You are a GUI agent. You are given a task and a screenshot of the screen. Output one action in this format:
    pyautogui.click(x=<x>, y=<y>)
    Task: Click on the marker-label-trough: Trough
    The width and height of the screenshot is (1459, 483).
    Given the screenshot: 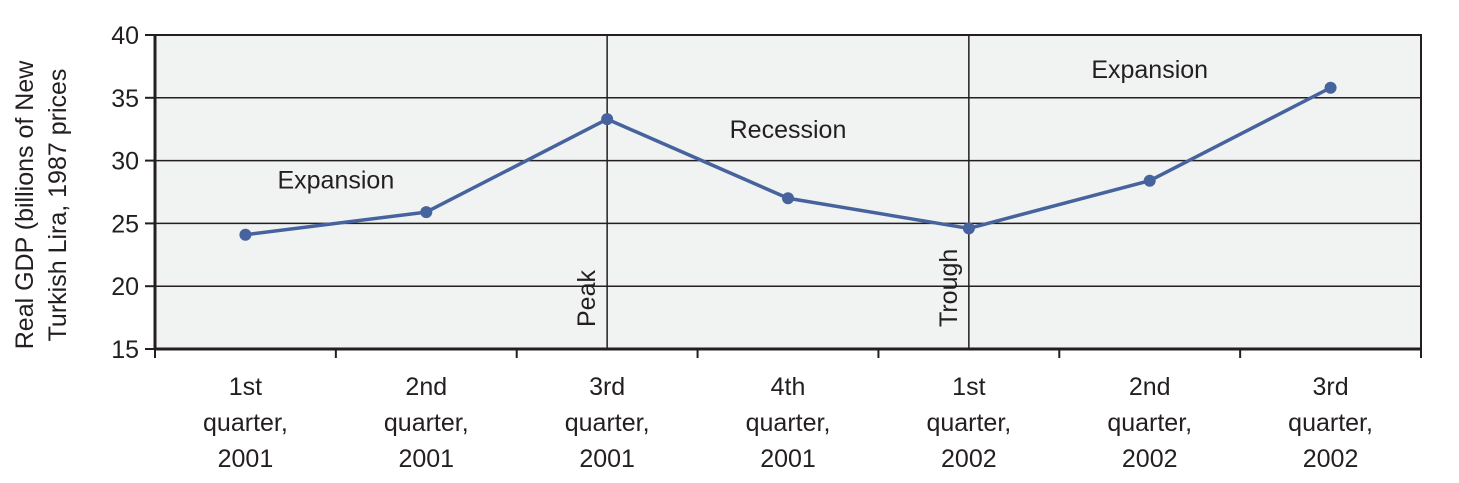 What is the action you would take?
    pyautogui.click(x=949, y=288)
    